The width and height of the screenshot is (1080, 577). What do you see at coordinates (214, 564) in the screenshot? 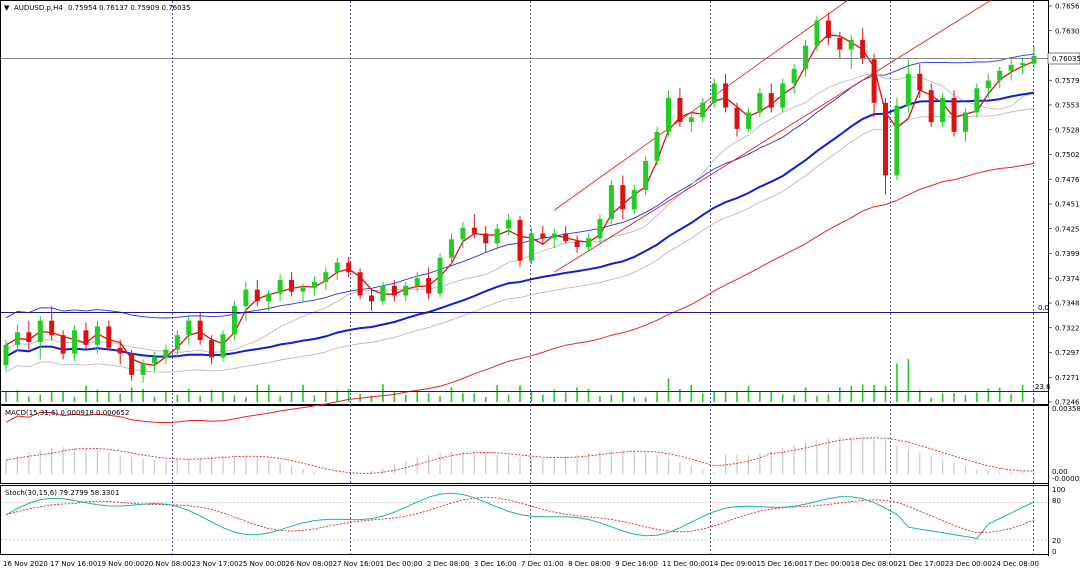
I see `time-label: 23 Nov 17:00` at bounding box center [214, 564].